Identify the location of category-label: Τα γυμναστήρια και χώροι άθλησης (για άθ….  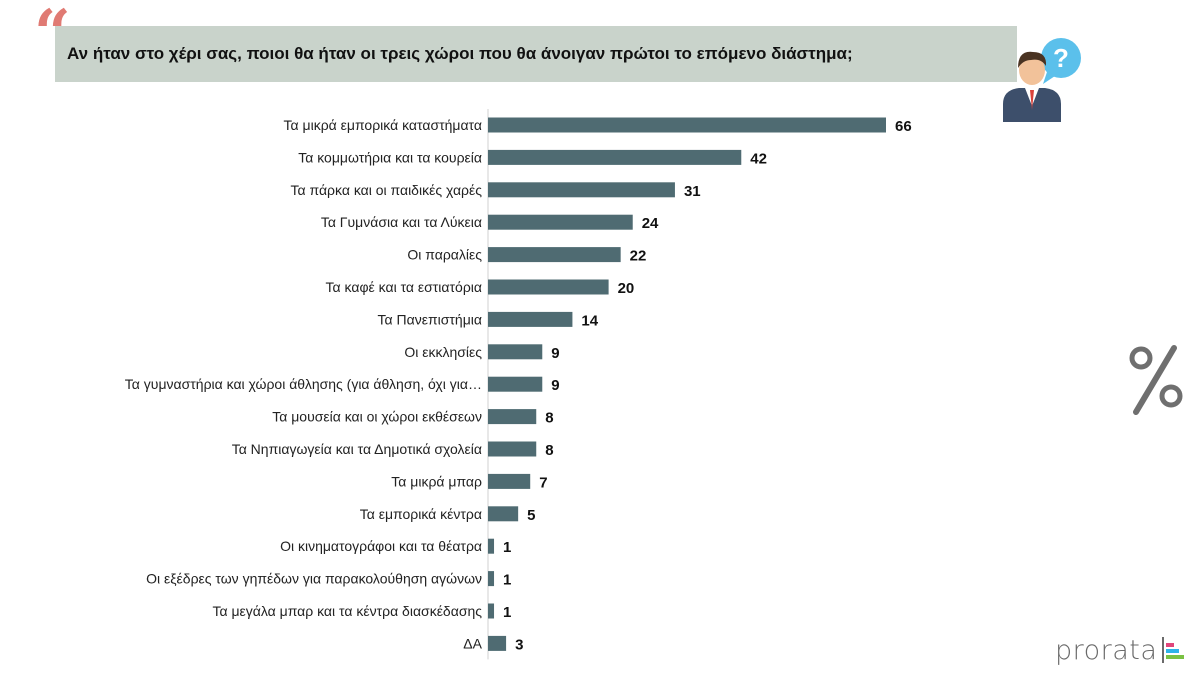
(303, 384).